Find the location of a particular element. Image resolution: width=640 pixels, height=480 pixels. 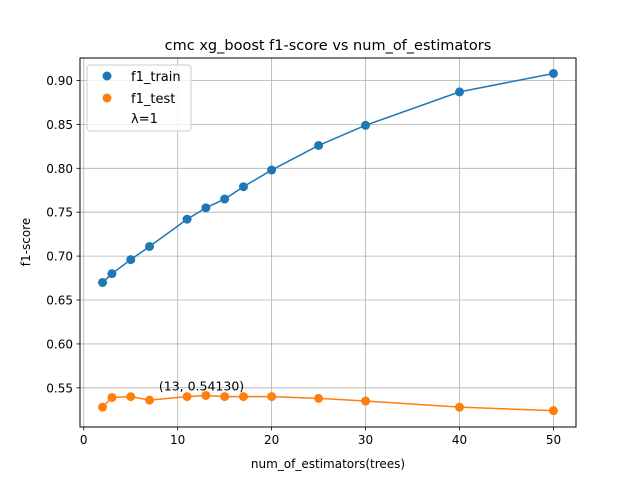

y-tick-label: 0.60 is located at coordinates (59, 344).